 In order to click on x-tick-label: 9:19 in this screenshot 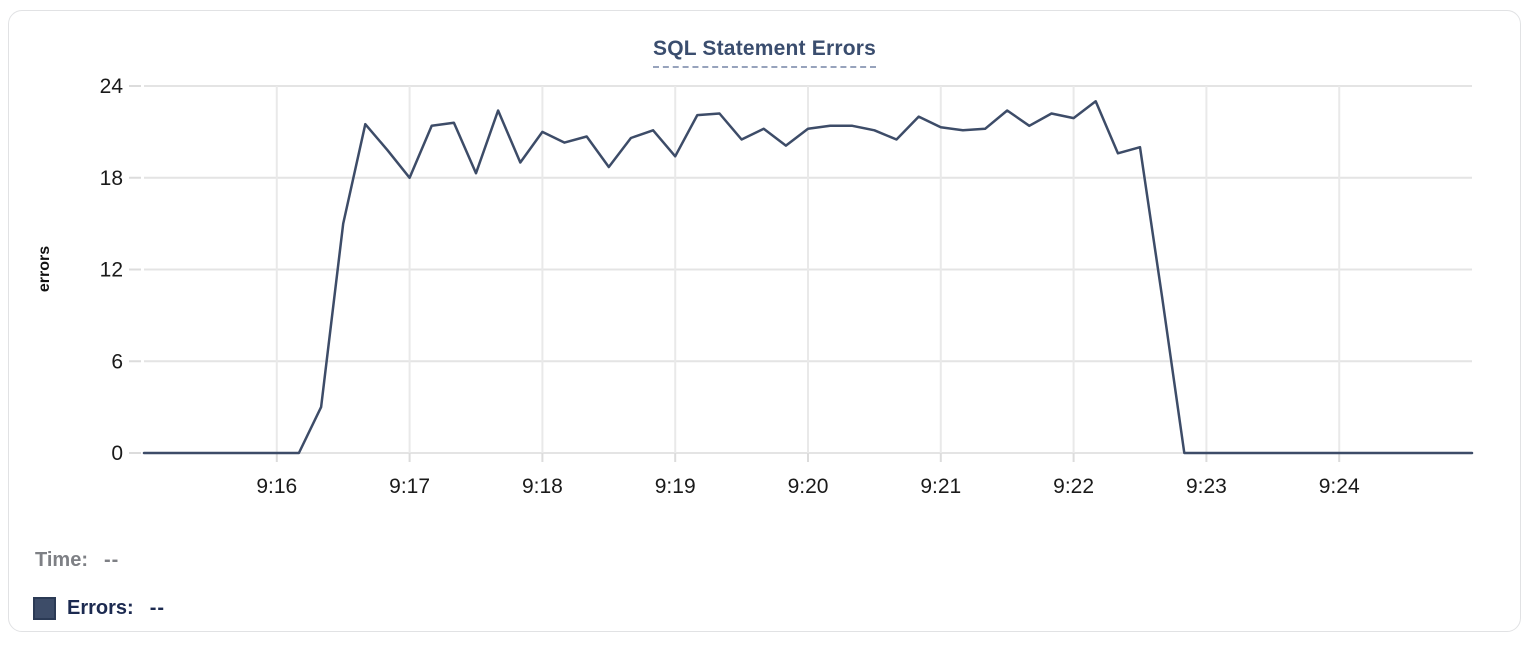, I will do `click(675, 486)`.